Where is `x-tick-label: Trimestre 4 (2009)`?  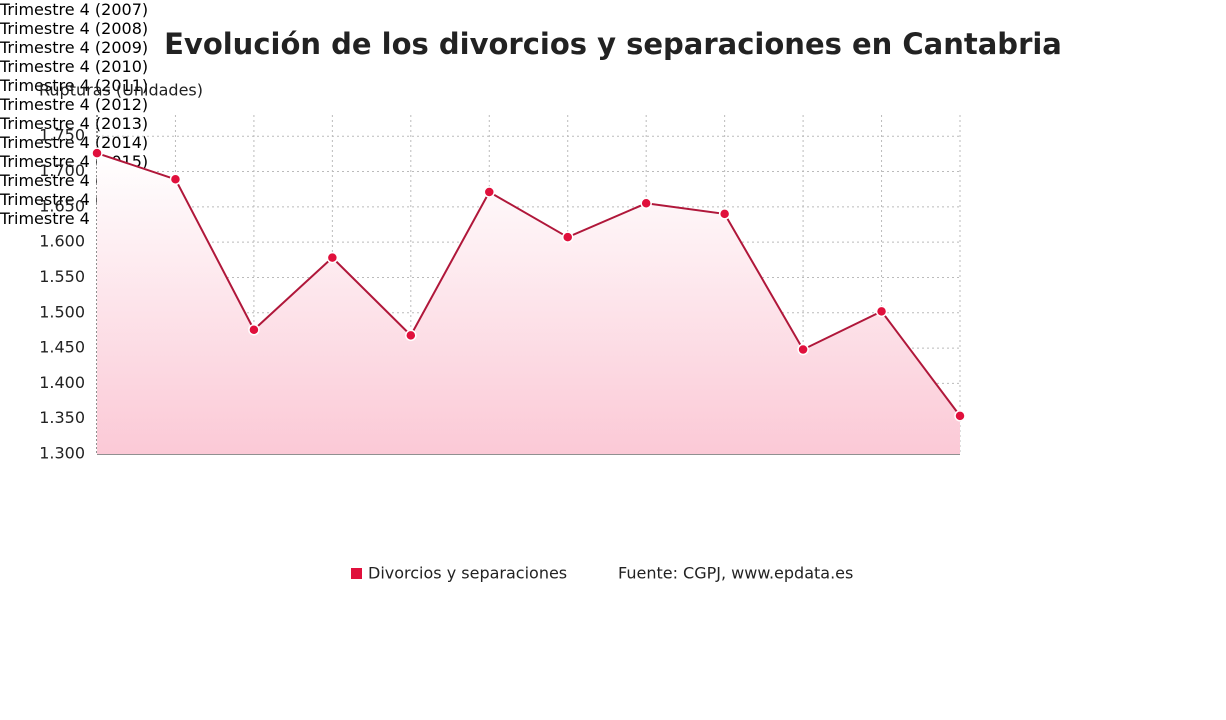
x-tick-label: Trimestre 4 (2009) is located at coordinates (74, 47).